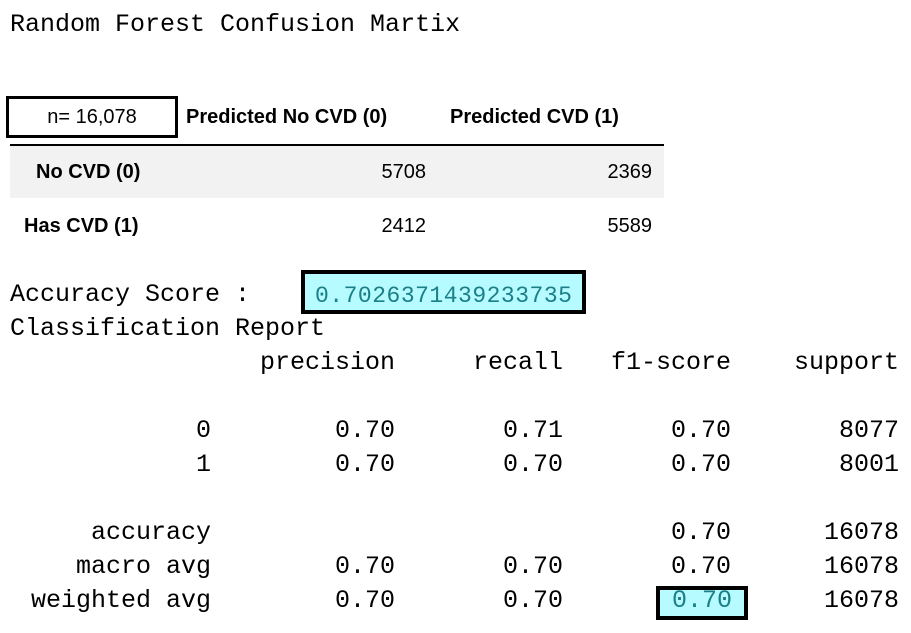  Describe the element at coordinates (701, 600) in the screenshot. I see `weighted-avg-f1-value: 0.70` at that location.